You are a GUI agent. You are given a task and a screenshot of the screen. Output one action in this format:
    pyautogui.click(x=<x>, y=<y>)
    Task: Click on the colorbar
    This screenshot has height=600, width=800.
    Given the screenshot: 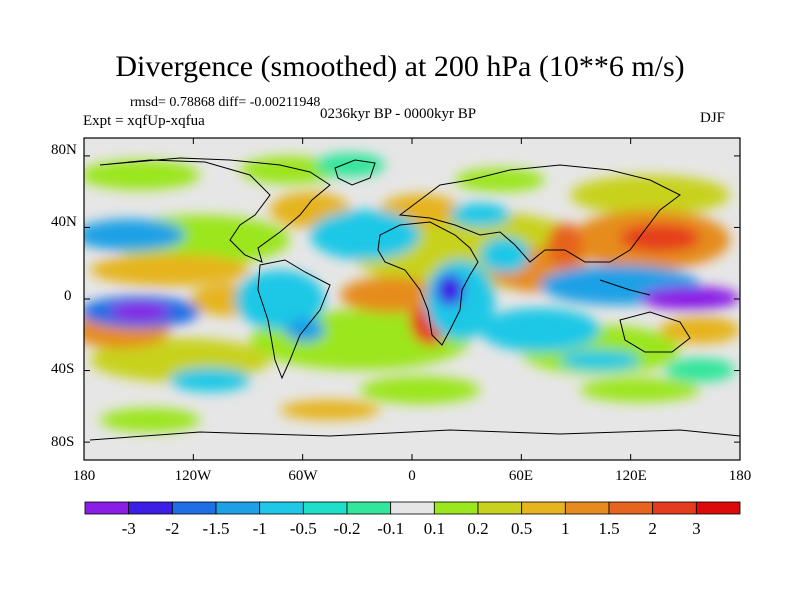 What is the action you would take?
    pyautogui.click(x=412, y=508)
    